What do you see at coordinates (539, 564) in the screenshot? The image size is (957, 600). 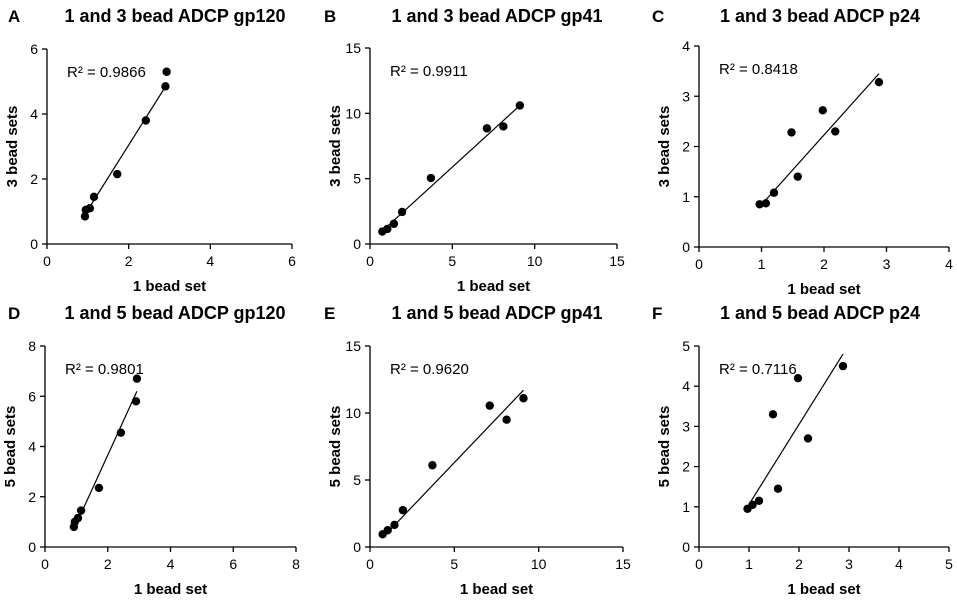 I see `x-tick-label: 10` at bounding box center [539, 564].